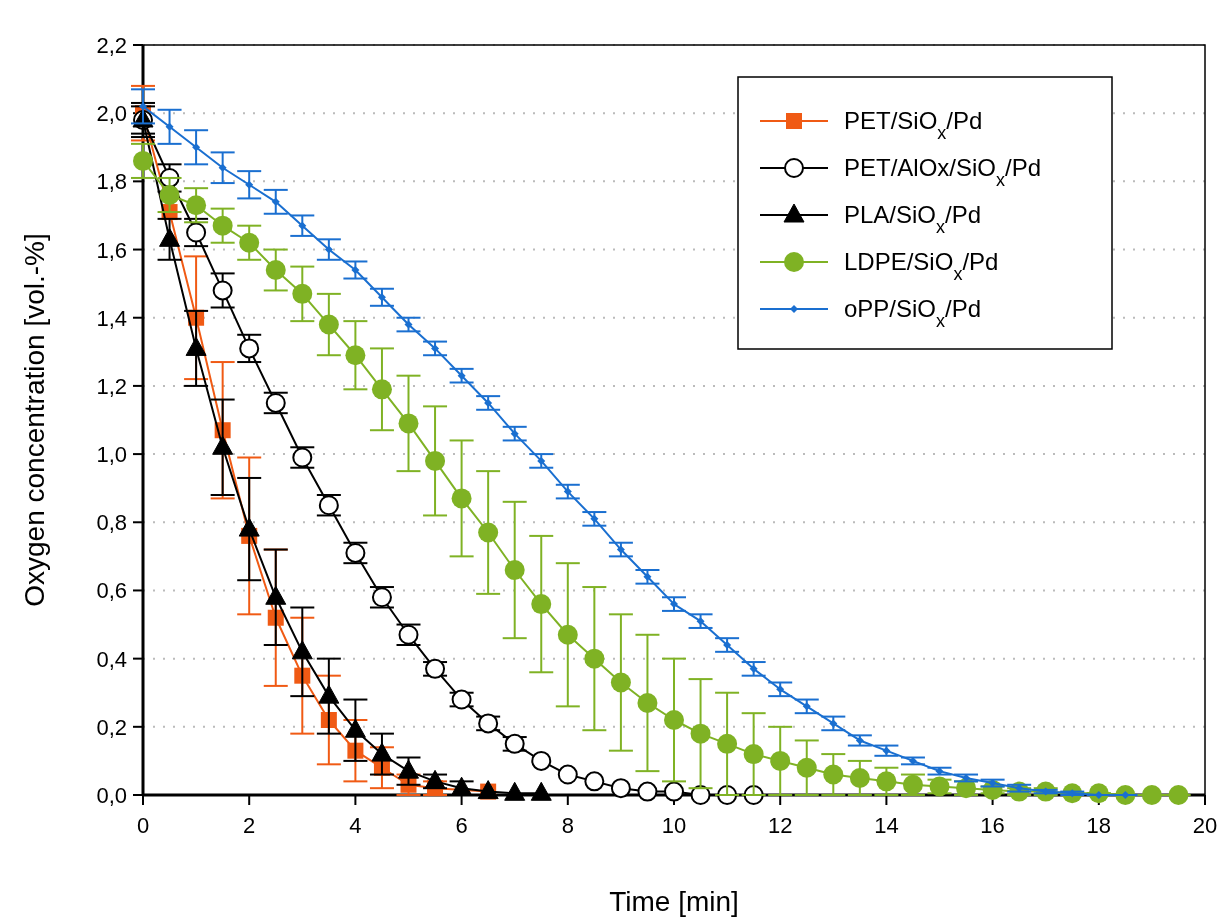 The width and height of the screenshot is (1232, 923). Describe the element at coordinates (111, 182) in the screenshot. I see `y-tick-label: 1,8` at that location.